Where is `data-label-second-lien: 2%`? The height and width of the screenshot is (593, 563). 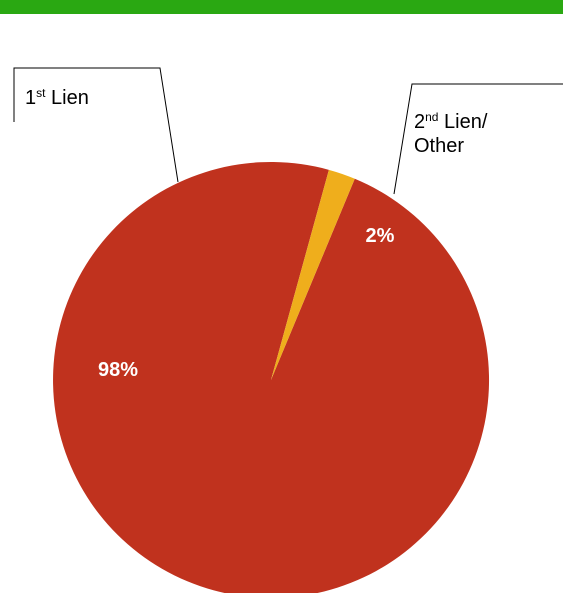 data-label-second-lien: 2% is located at coordinates (380, 236).